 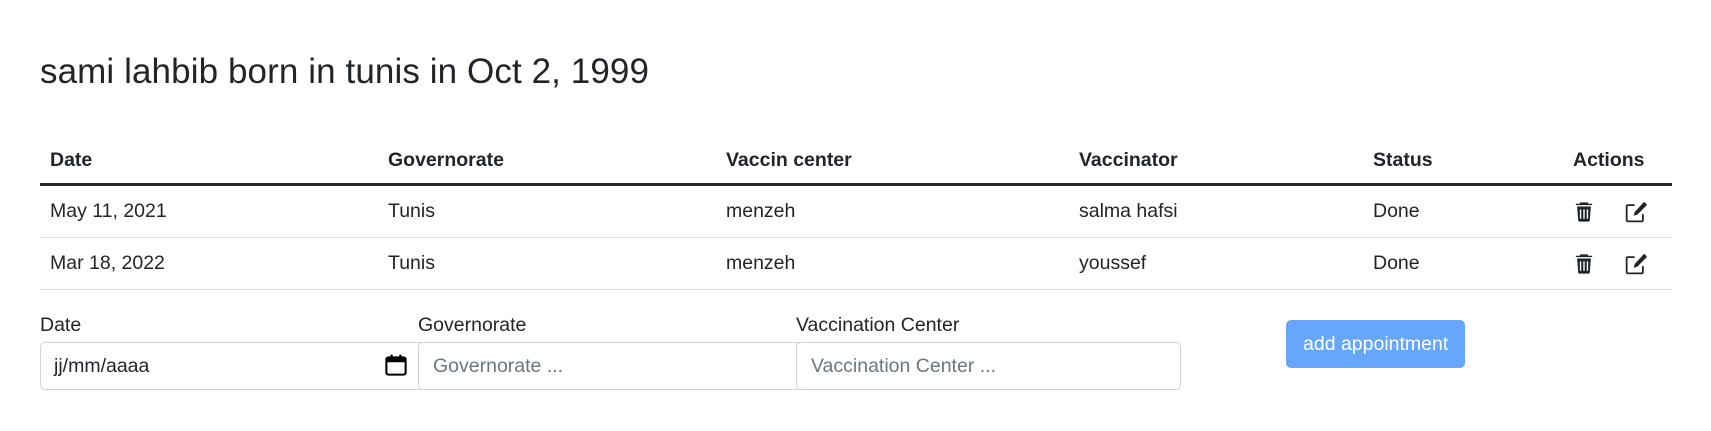 What do you see at coordinates (610, 366) in the screenshot?
I see `governorate-input` at bounding box center [610, 366].